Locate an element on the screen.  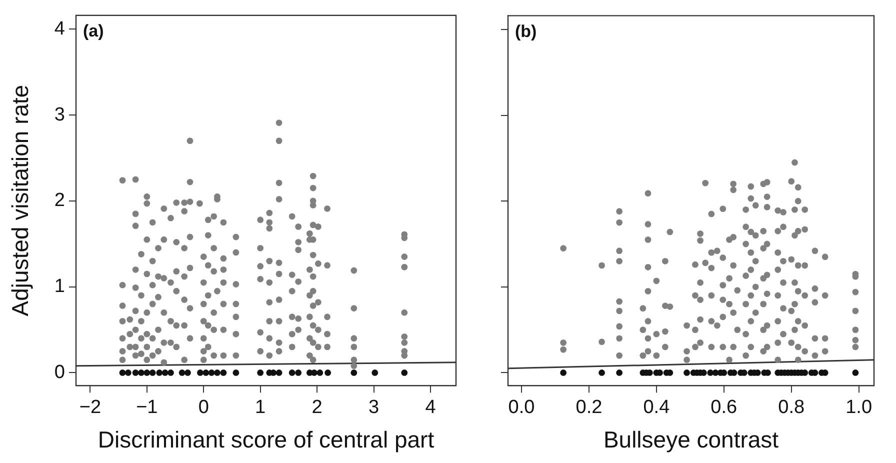
y-tick-label: 3 is located at coordinates (59, 115).